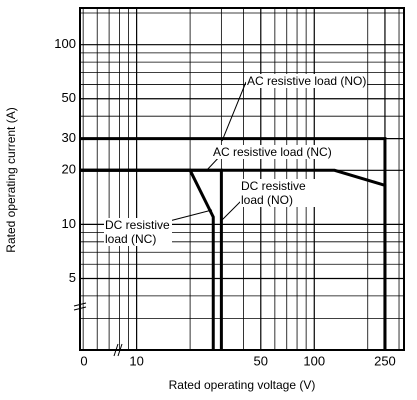  I want to click on series-label: DC resistive load (NC), so click(138, 232).